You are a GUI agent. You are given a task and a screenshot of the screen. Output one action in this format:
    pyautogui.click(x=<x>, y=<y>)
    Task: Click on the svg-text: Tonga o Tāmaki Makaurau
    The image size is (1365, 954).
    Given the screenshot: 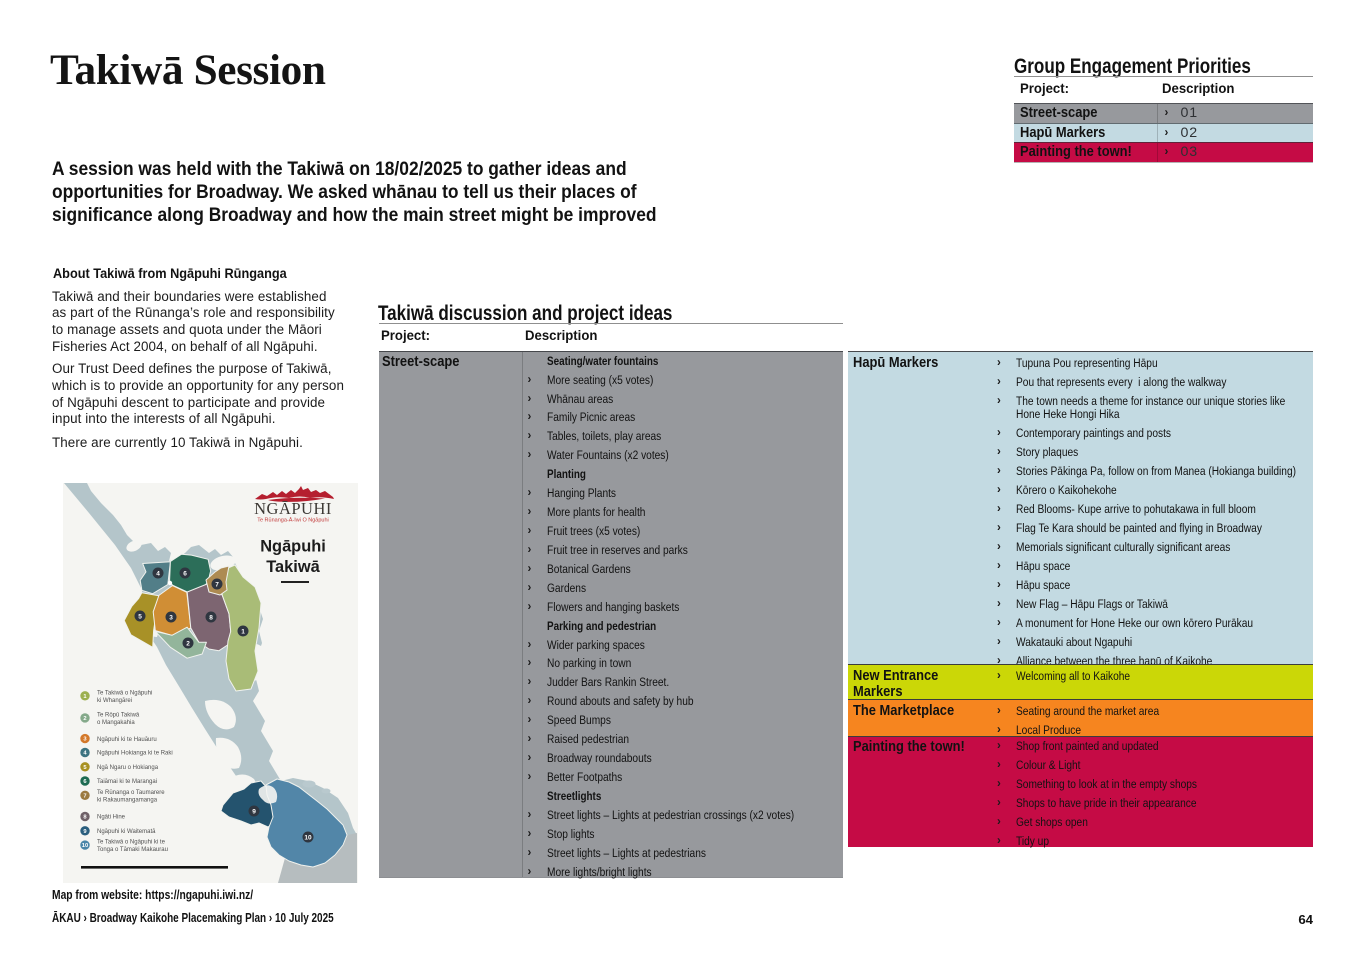 What is the action you would take?
    pyautogui.click(x=132, y=850)
    